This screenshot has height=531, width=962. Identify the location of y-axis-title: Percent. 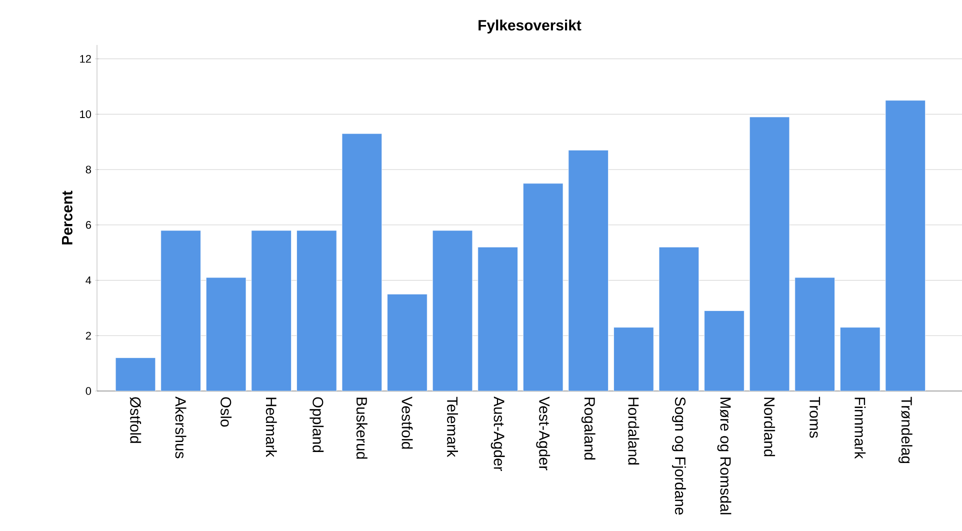
(67, 217).